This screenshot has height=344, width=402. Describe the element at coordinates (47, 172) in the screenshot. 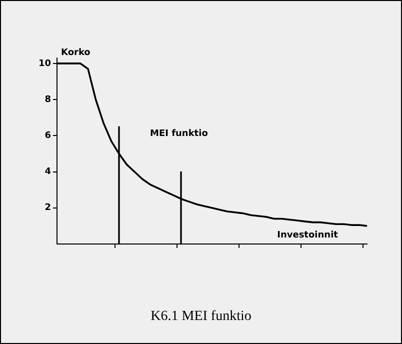

I see `y-tick-label: 4` at that location.